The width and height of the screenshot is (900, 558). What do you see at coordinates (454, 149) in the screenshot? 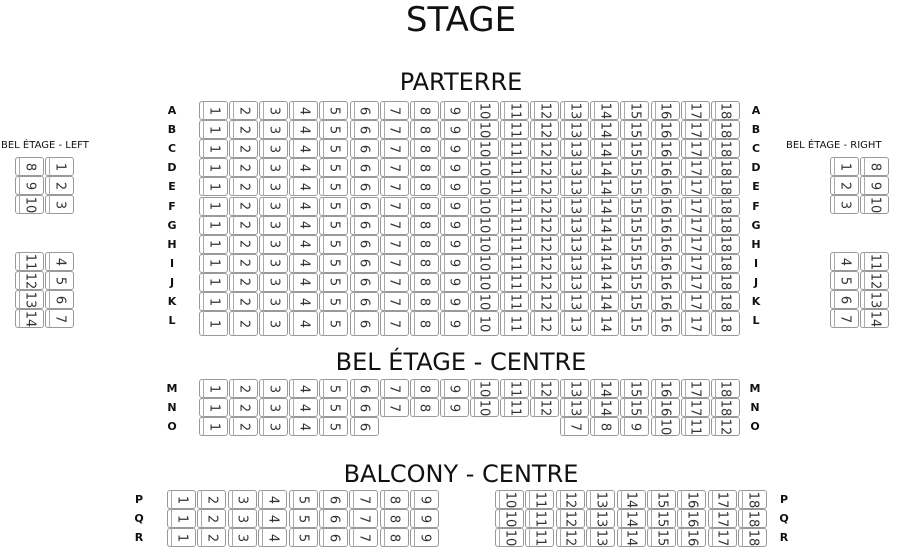
I see `seat-C-9: 9` at bounding box center [454, 149].